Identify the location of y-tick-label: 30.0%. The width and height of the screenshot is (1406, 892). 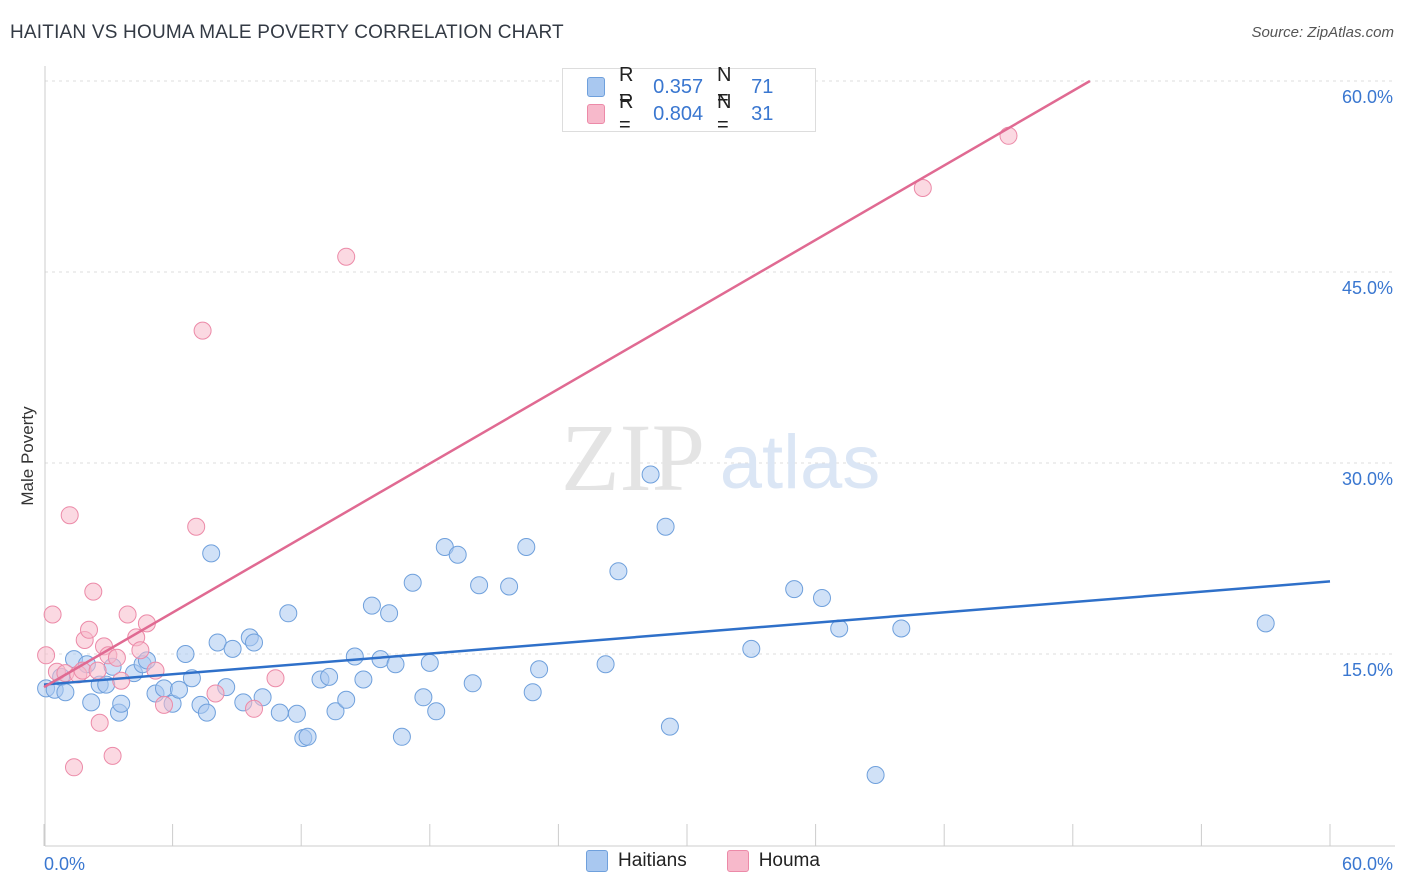
(1367, 479).